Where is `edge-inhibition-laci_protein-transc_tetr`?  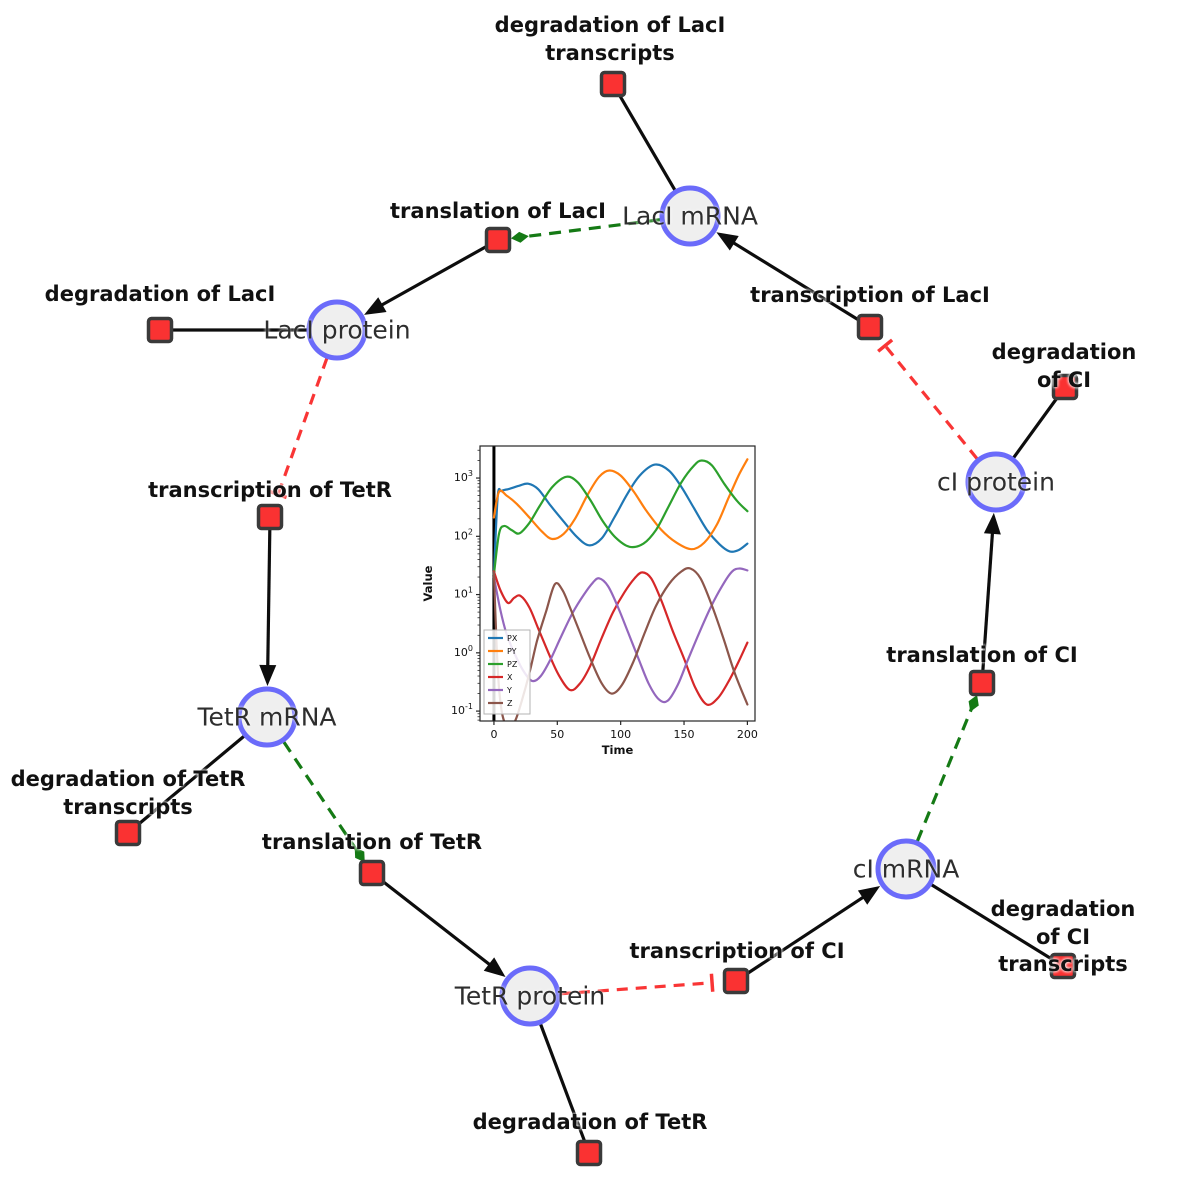 edge-inhibition-laci_protein-transc_tetr is located at coordinates (302, 426).